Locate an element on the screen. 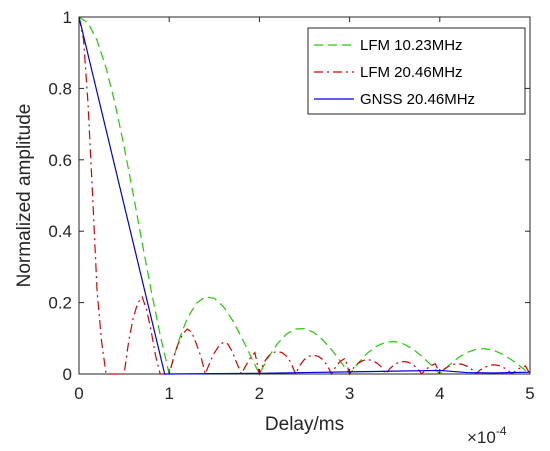  x-tick-label: 0 is located at coordinates (78, 393).